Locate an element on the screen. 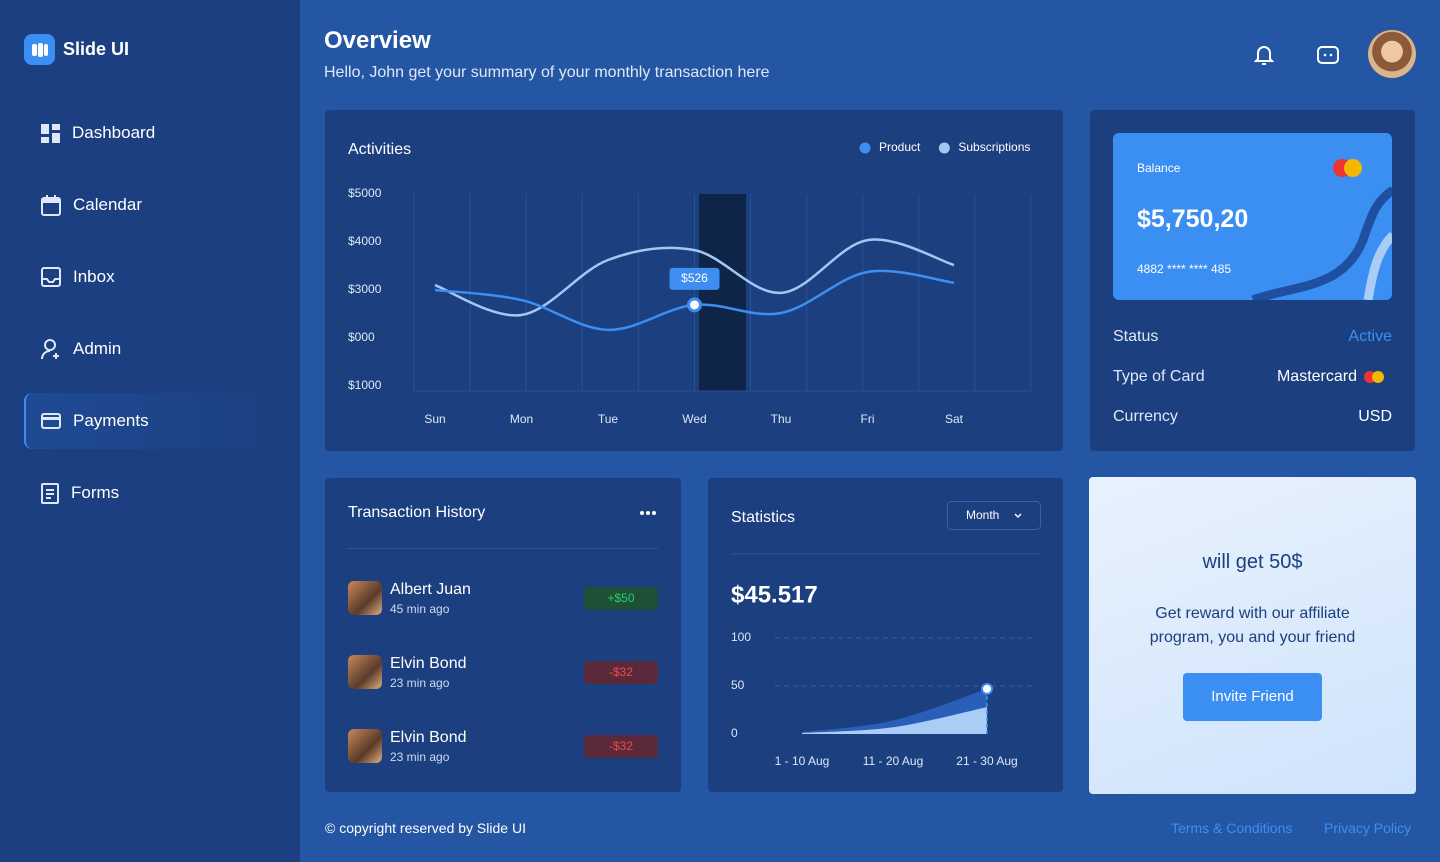  card-amount: $5,750,20 is located at coordinates (1193, 219).